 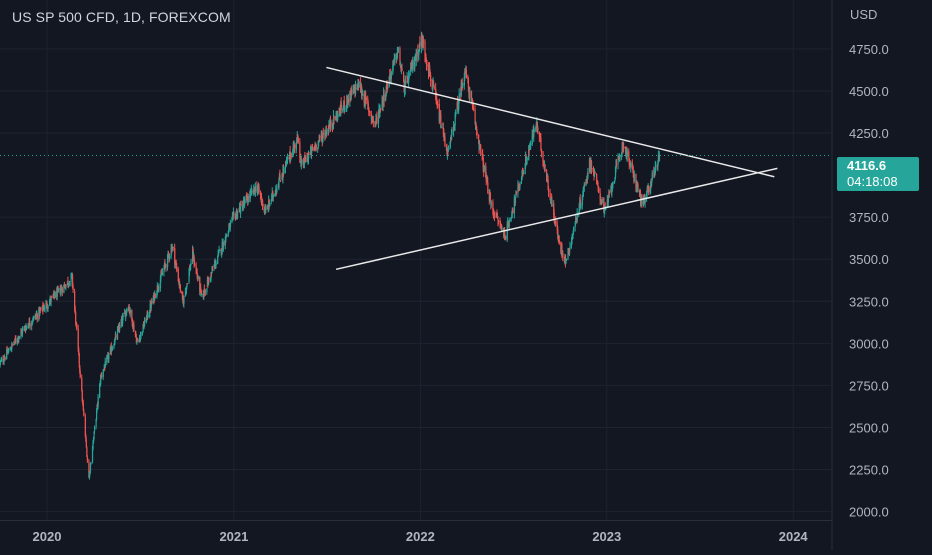 I want to click on price-axis-tick-label: 3250.0, so click(x=869, y=301).